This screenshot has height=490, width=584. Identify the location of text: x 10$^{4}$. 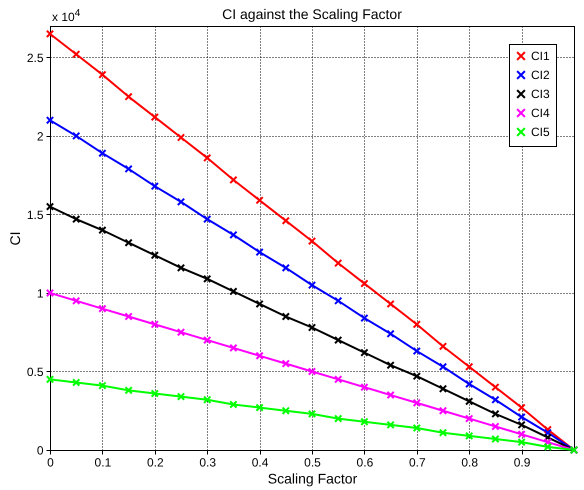
(66, 16).